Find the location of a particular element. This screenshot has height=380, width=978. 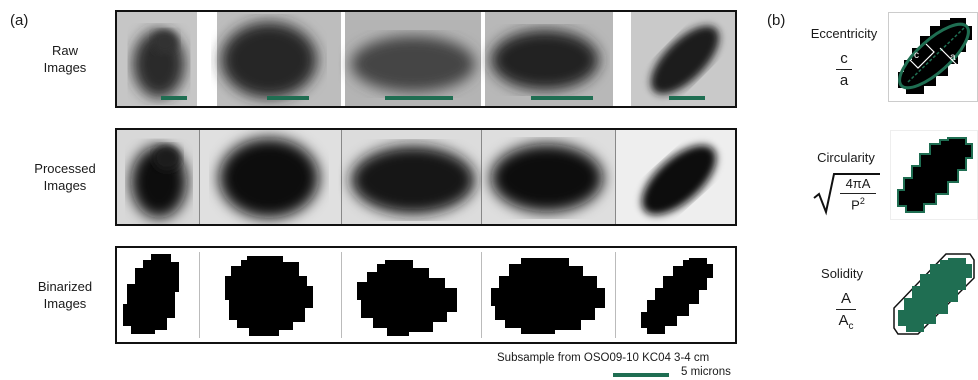

eccentricity-diagram: c a is located at coordinates (933, 57).